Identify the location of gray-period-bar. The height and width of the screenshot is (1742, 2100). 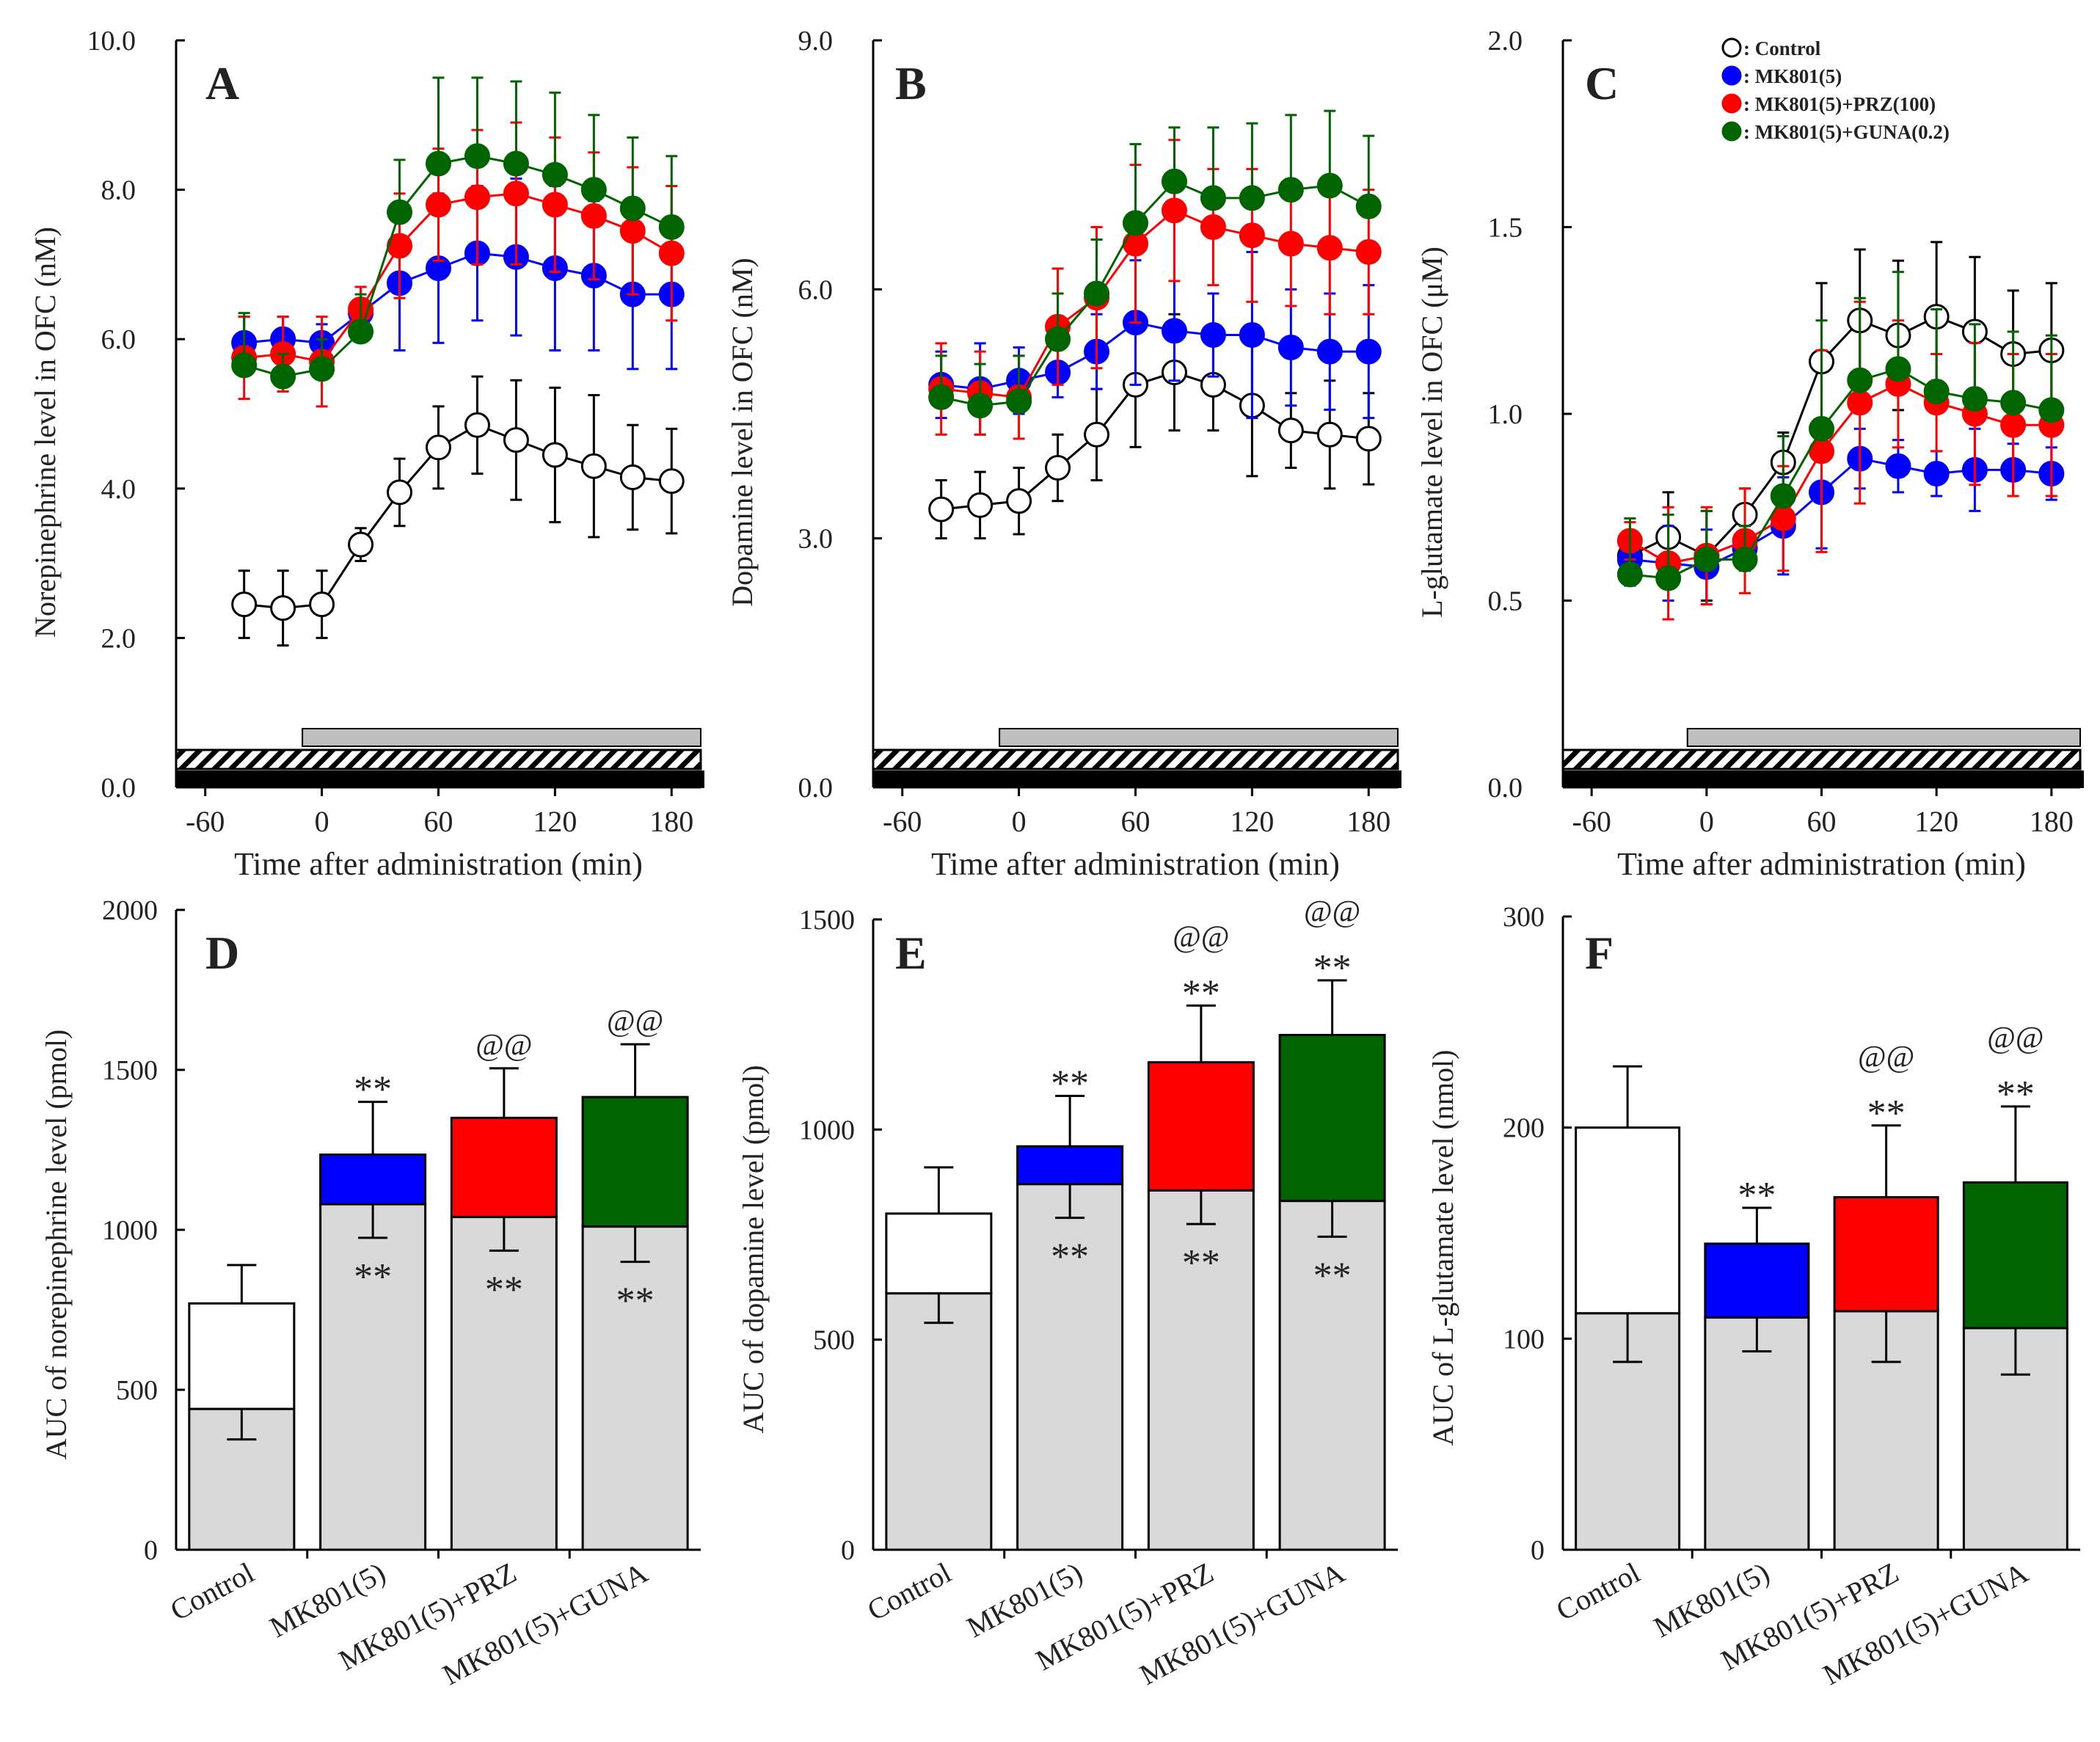
(1199, 737).